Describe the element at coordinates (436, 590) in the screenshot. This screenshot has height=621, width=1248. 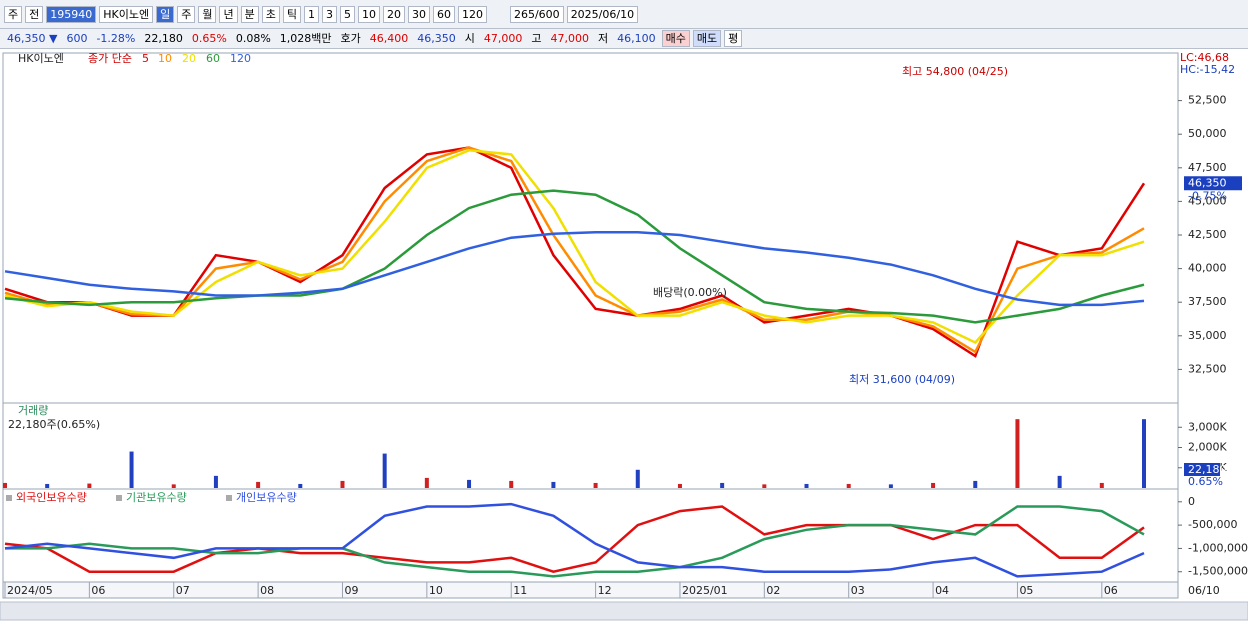
I see `x-tick-label: 10` at that location.